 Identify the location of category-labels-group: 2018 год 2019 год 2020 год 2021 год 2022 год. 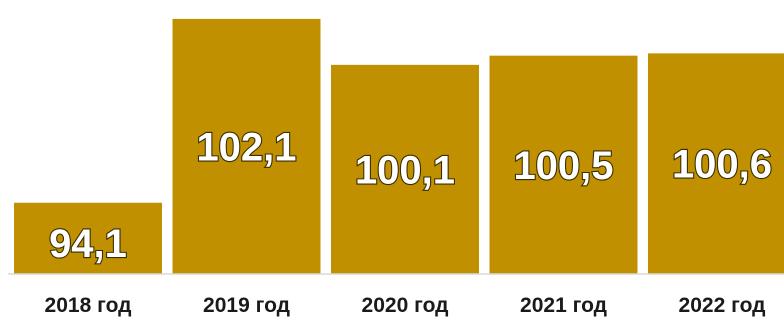
(405, 305).